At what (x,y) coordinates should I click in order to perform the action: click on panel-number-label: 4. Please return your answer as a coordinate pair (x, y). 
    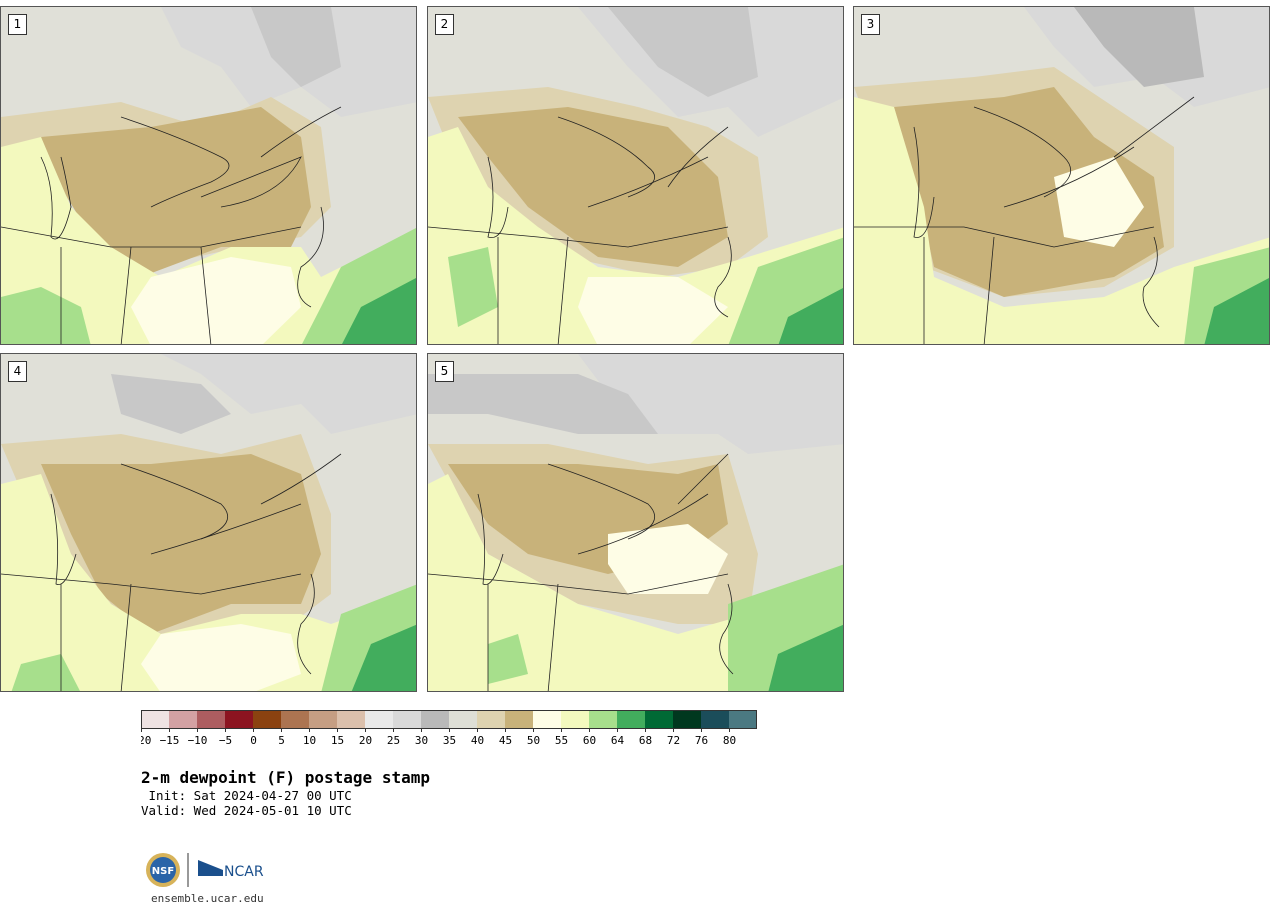
    Looking at the image, I should click on (17, 371).